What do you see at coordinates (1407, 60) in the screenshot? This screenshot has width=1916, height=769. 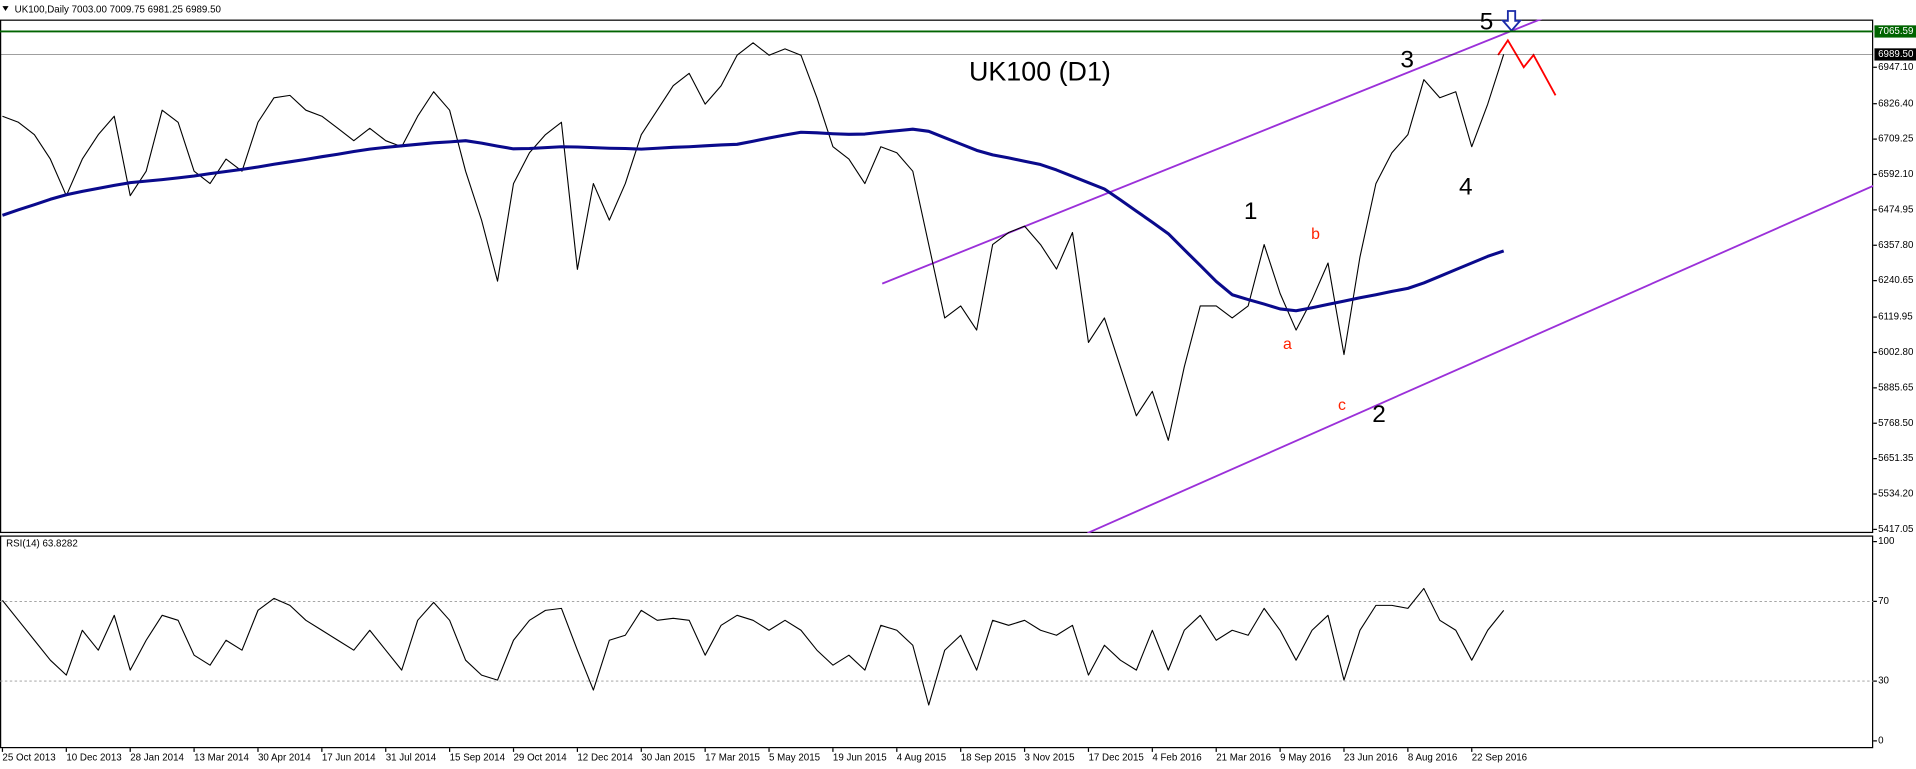 I see `wave-label: 3` at bounding box center [1407, 60].